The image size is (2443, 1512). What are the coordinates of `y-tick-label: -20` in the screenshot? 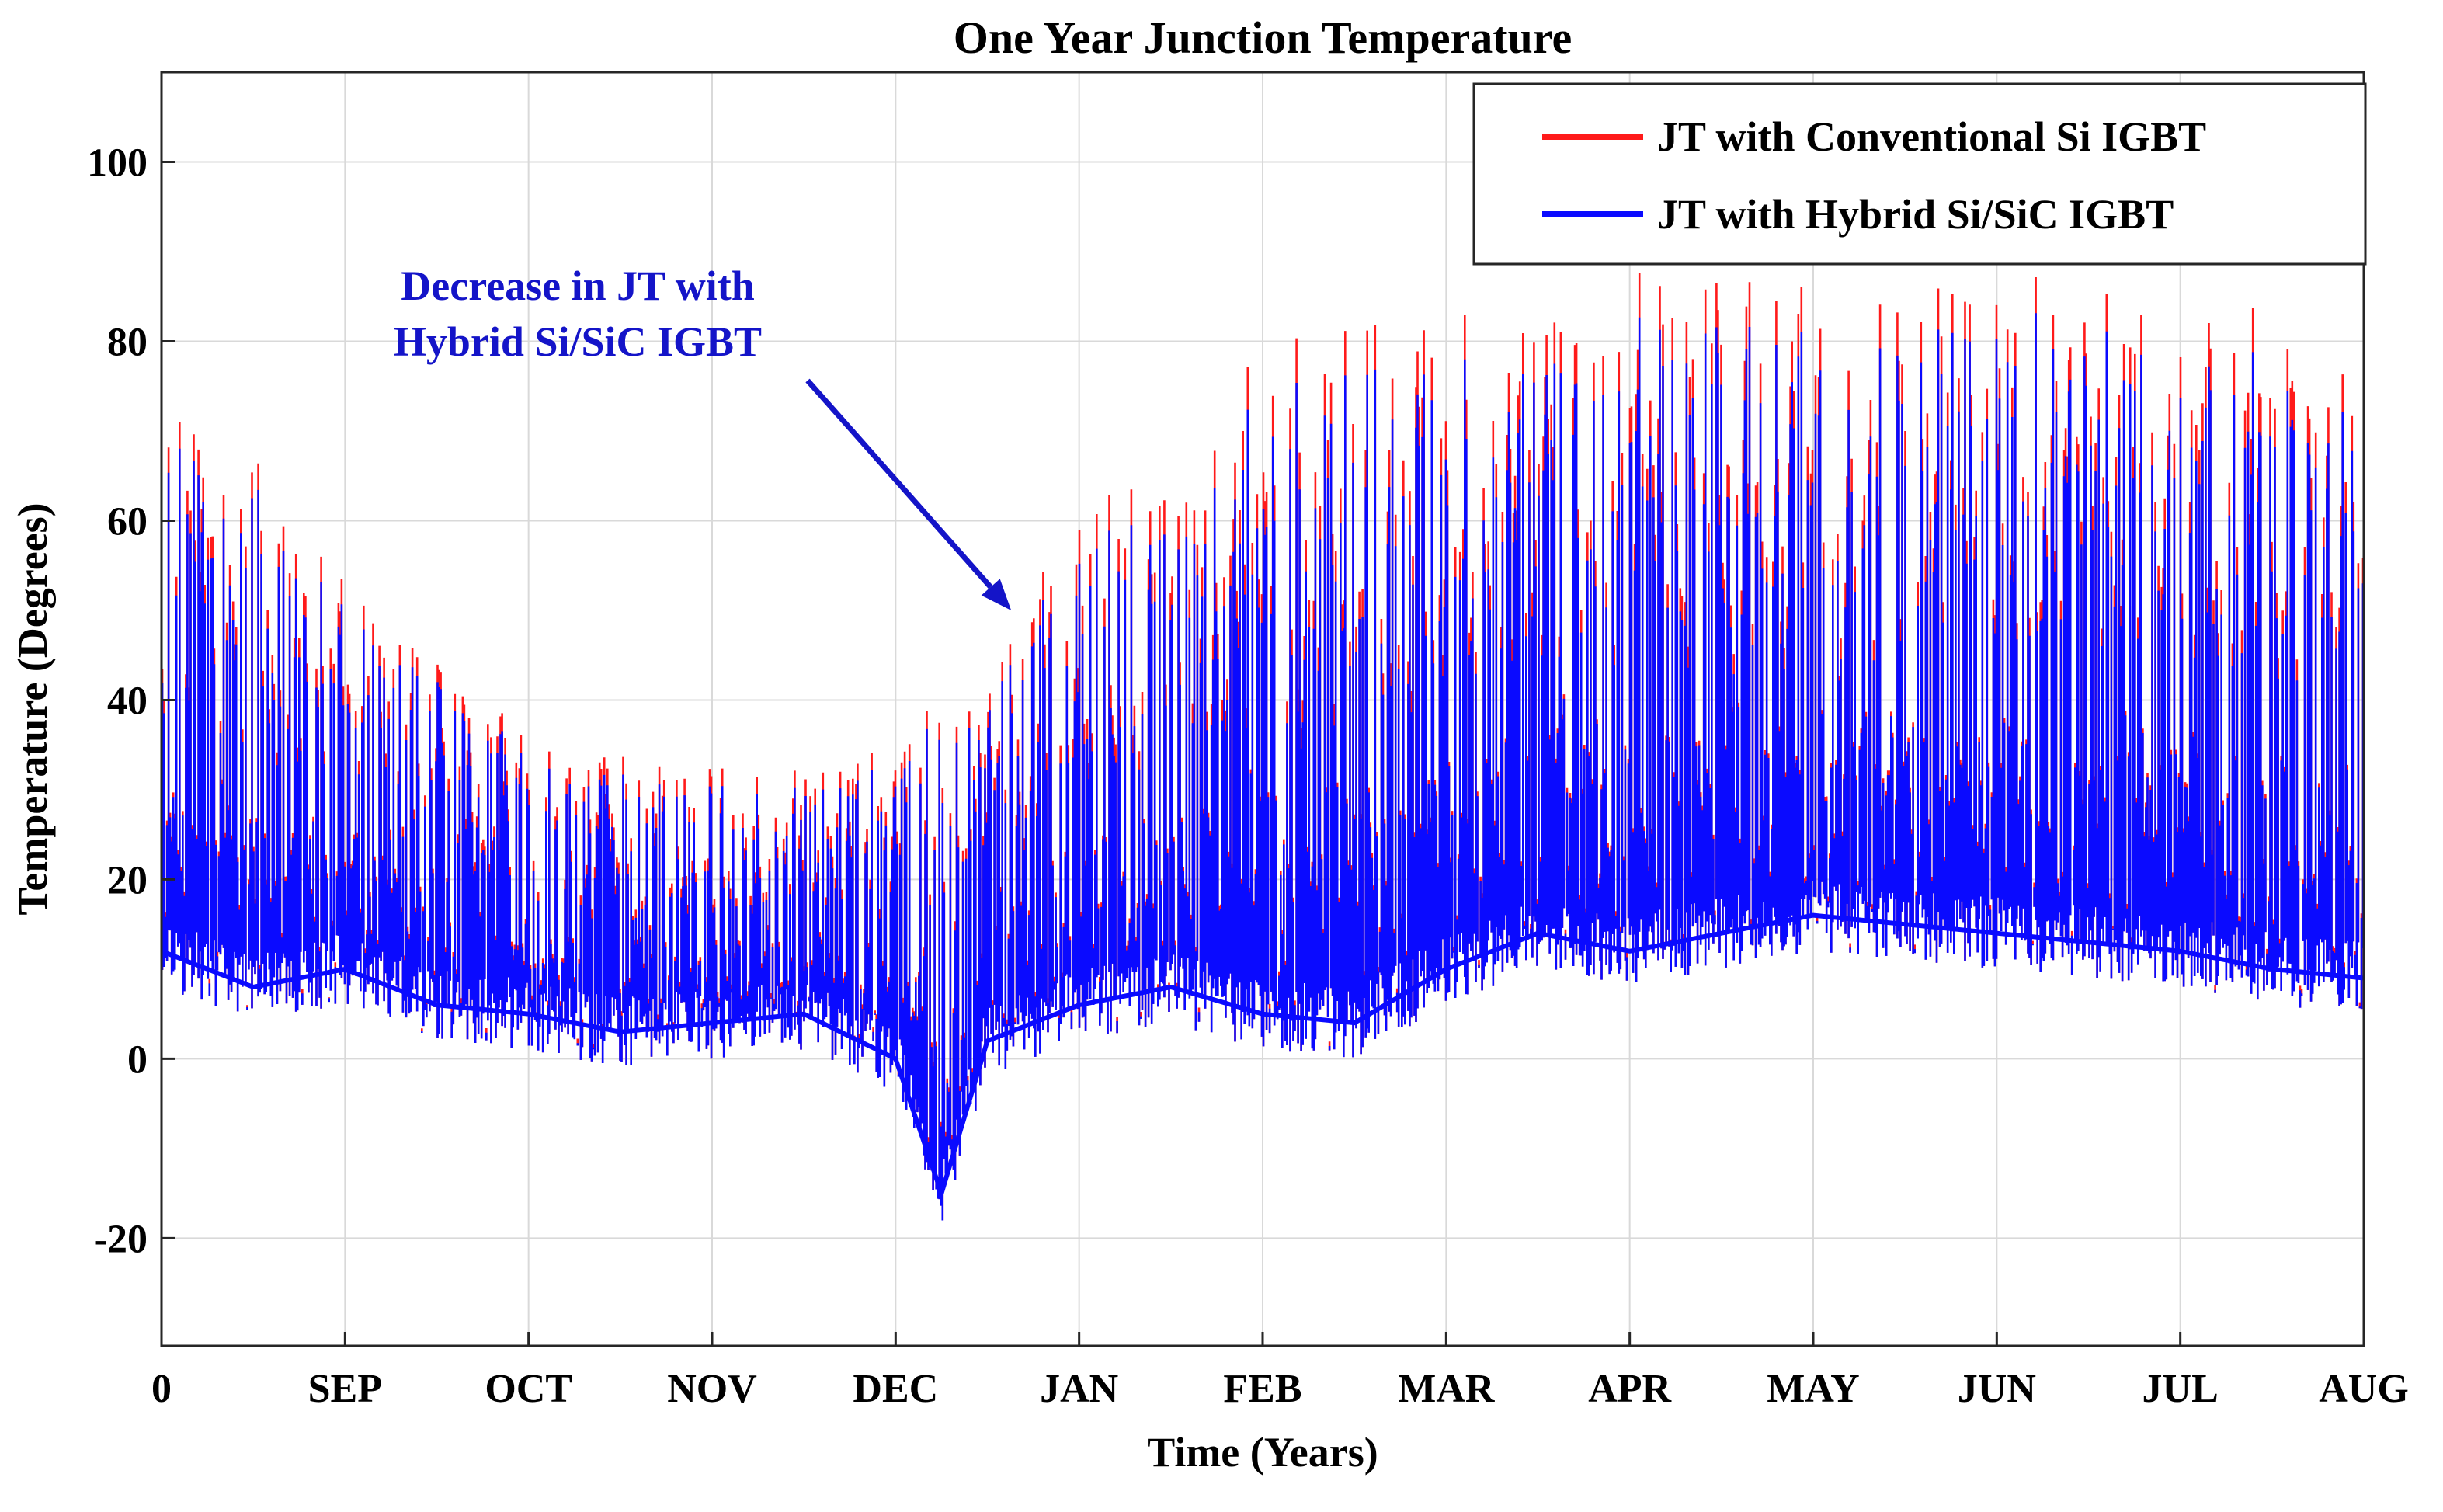 It's located at (121, 1239).